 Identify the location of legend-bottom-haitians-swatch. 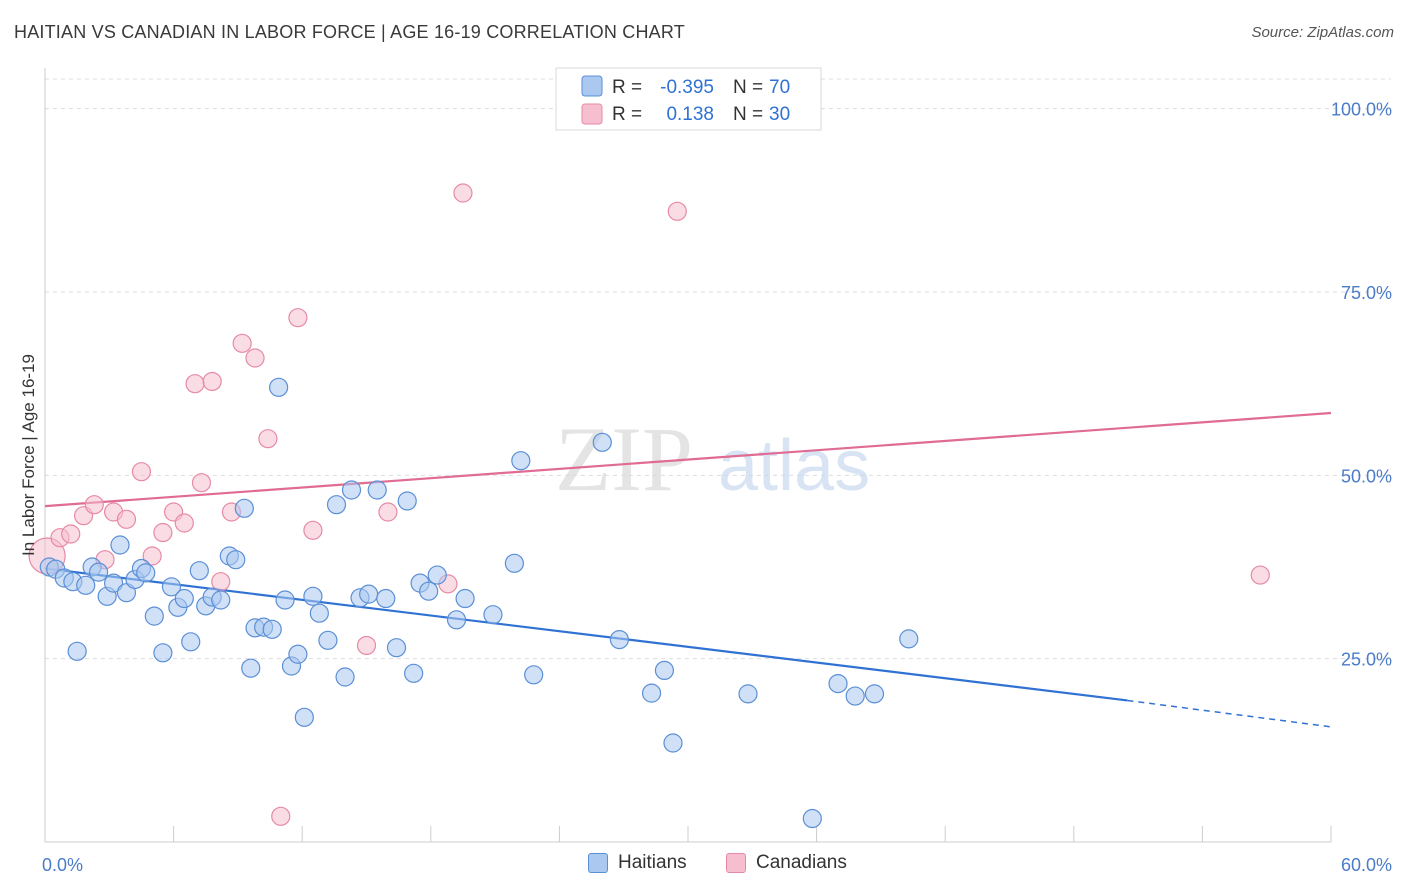
(598, 863).